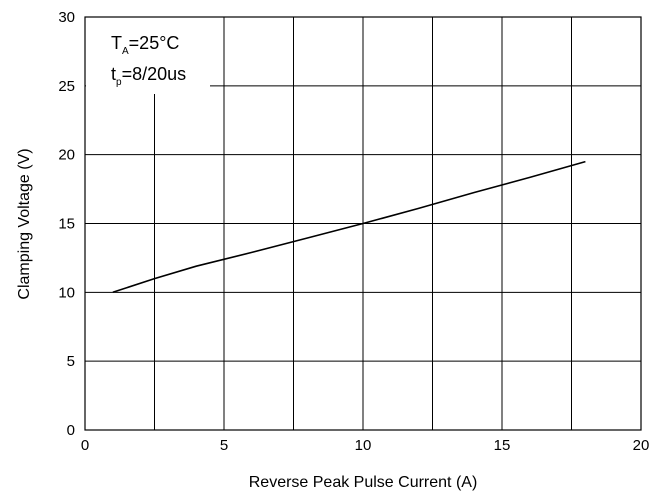 The width and height of the screenshot is (666, 496). Describe the element at coordinates (66, 155) in the screenshot. I see `y-tick-label: 20` at that location.